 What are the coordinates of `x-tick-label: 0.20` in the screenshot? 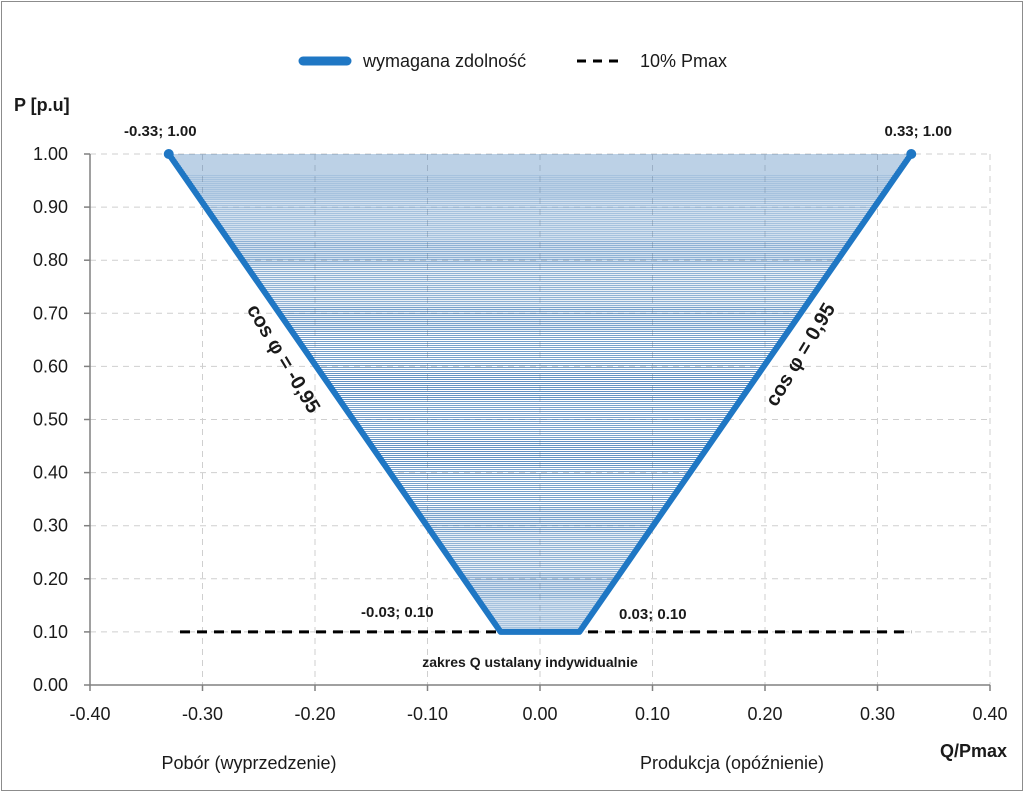 It's located at (764, 714).